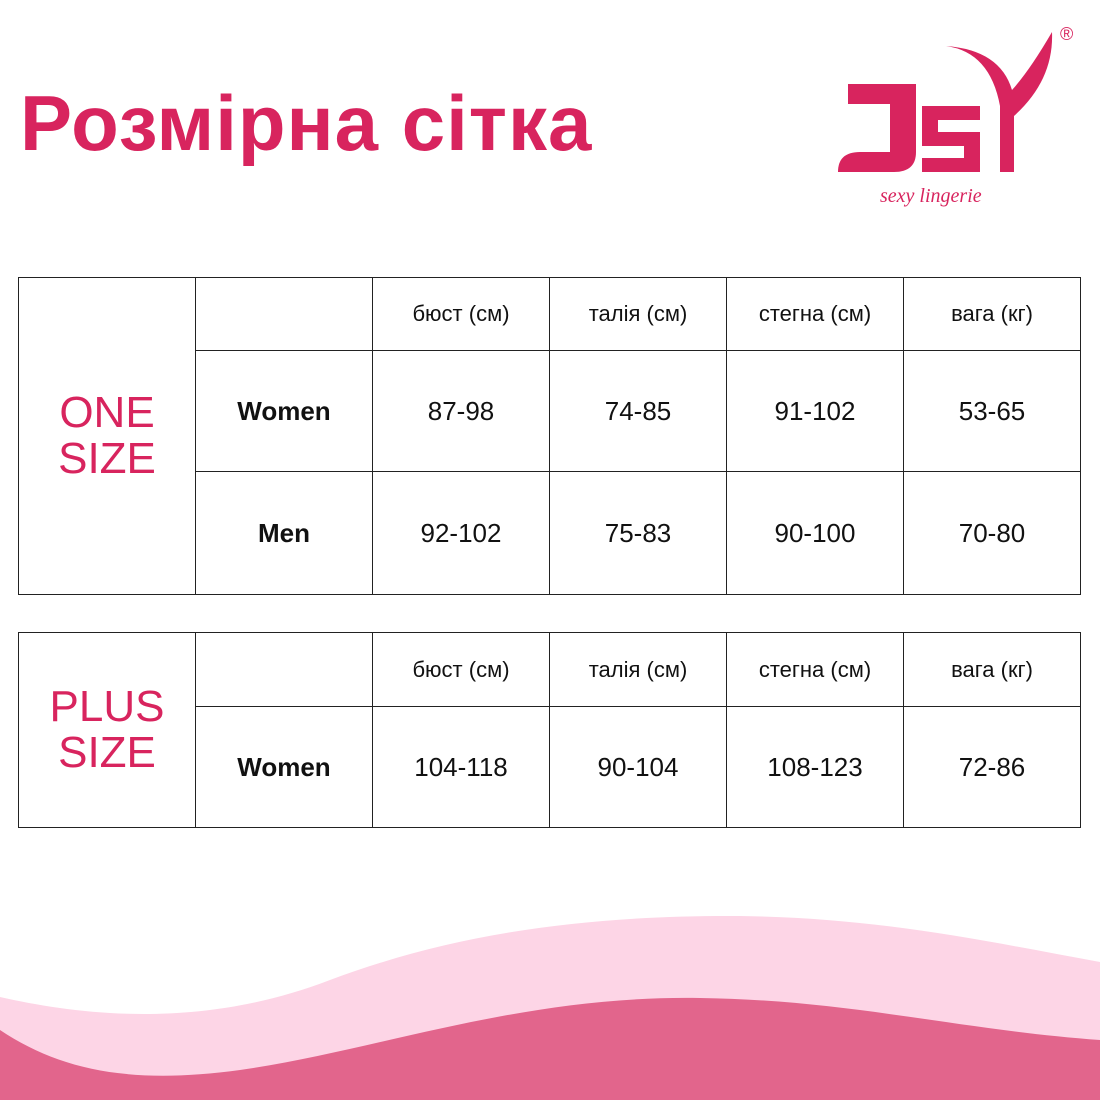 The height and width of the screenshot is (1100, 1100). Describe the element at coordinates (992, 533) in the screenshot. I see `cell: 70-80` at that location.